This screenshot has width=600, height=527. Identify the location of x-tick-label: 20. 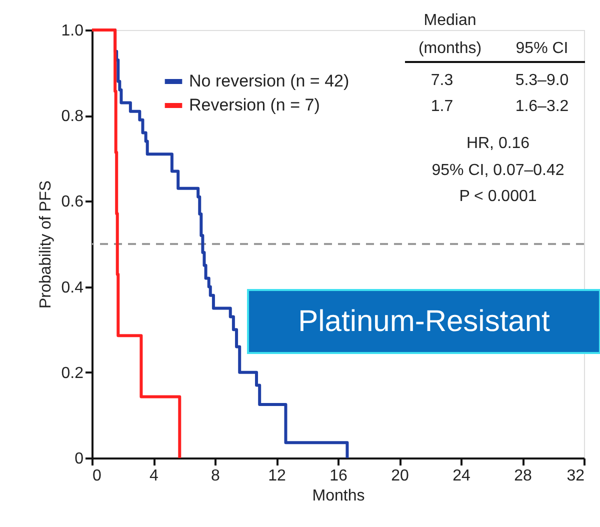
(400, 476).